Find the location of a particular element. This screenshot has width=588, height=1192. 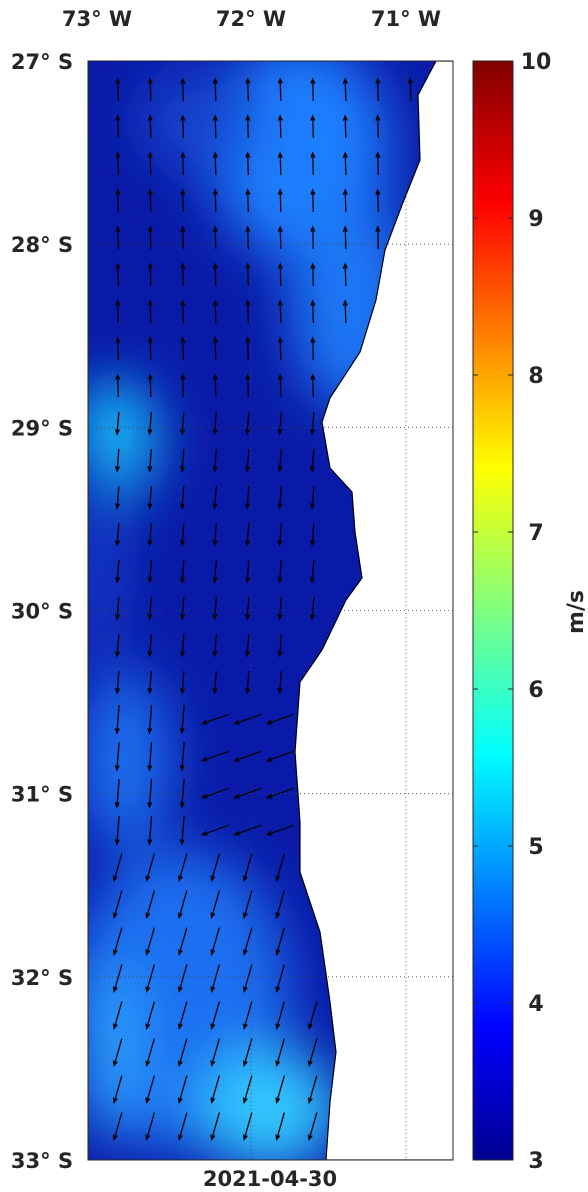

colorbar-tick-label: 8 is located at coordinates (535, 376).